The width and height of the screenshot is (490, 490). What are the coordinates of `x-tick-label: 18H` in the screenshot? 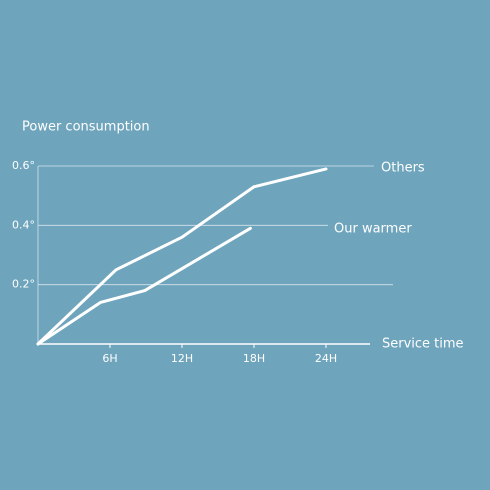 It's located at (254, 358).